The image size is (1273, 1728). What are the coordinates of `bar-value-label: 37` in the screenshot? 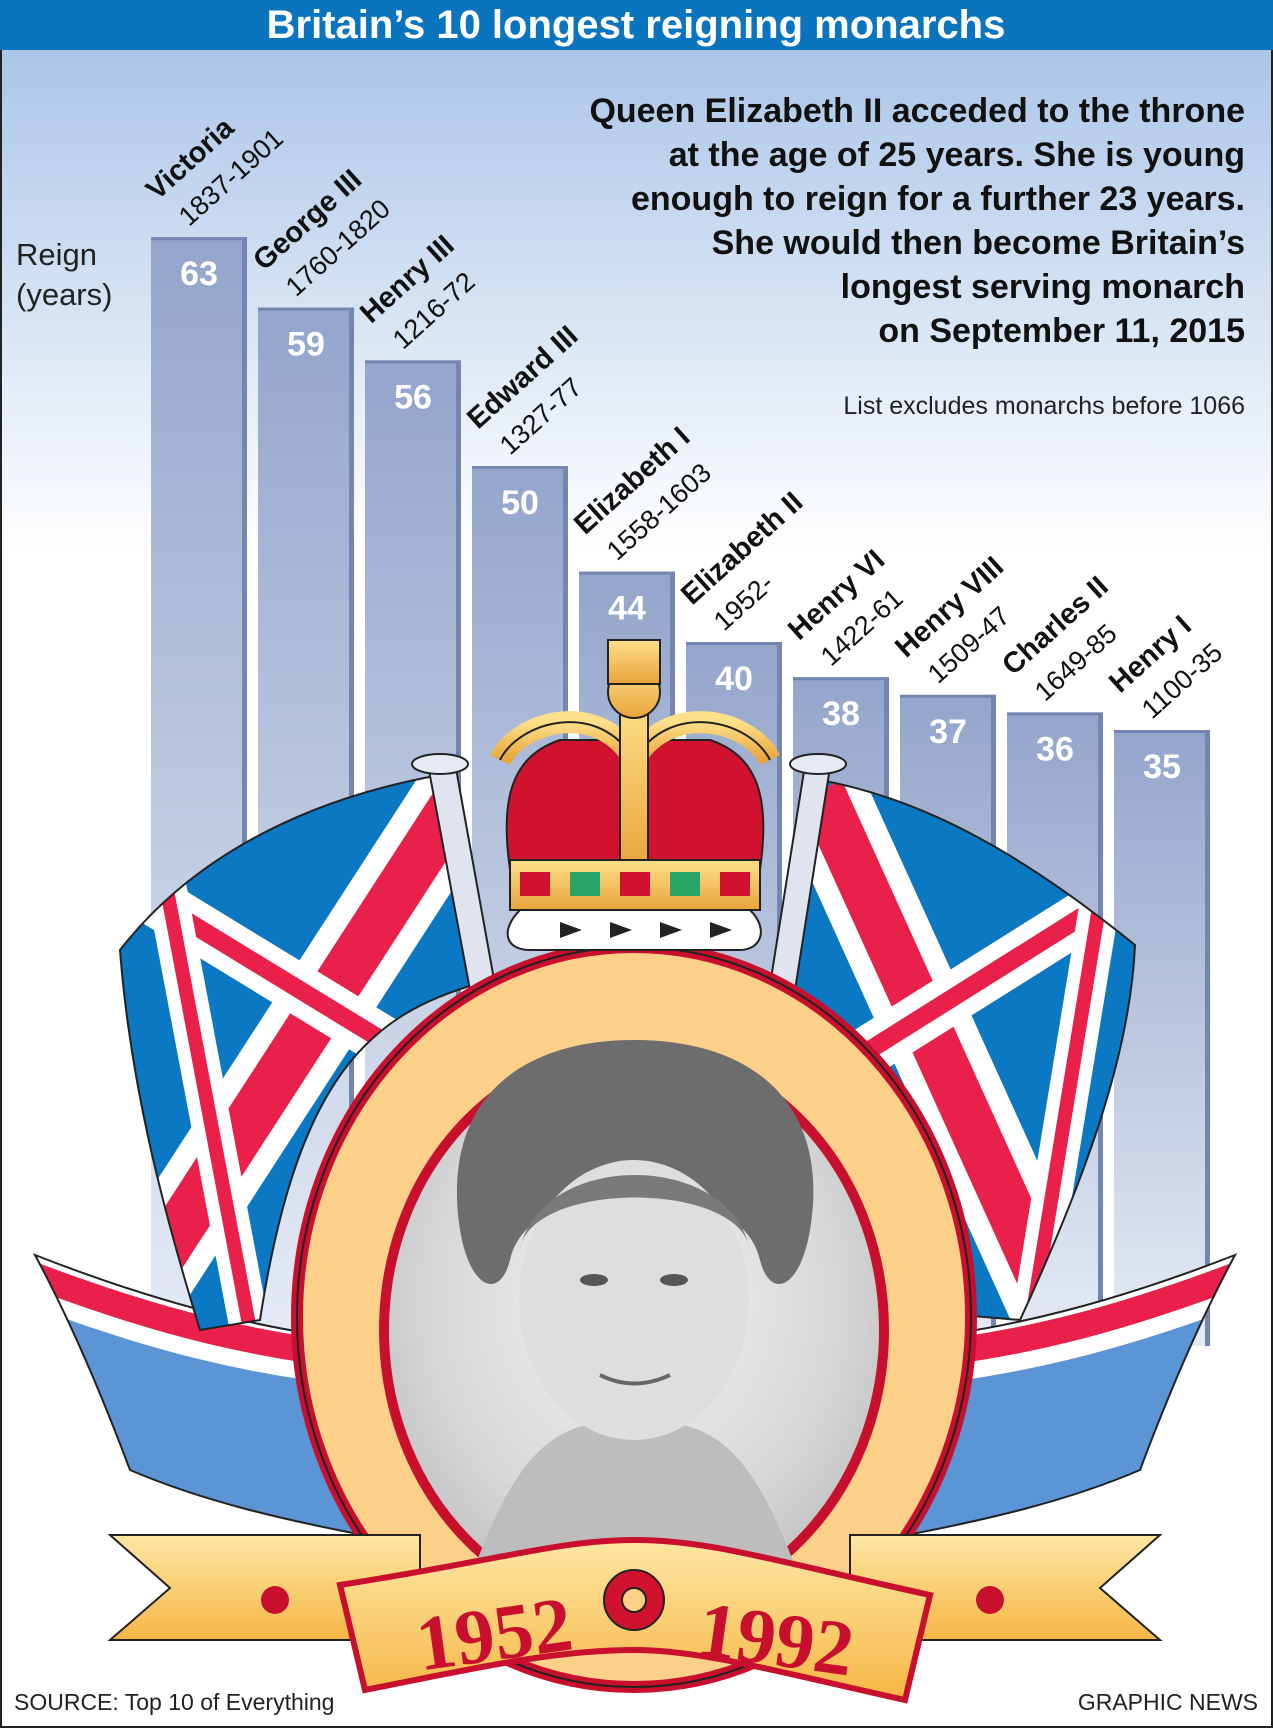 It's located at (948, 732).